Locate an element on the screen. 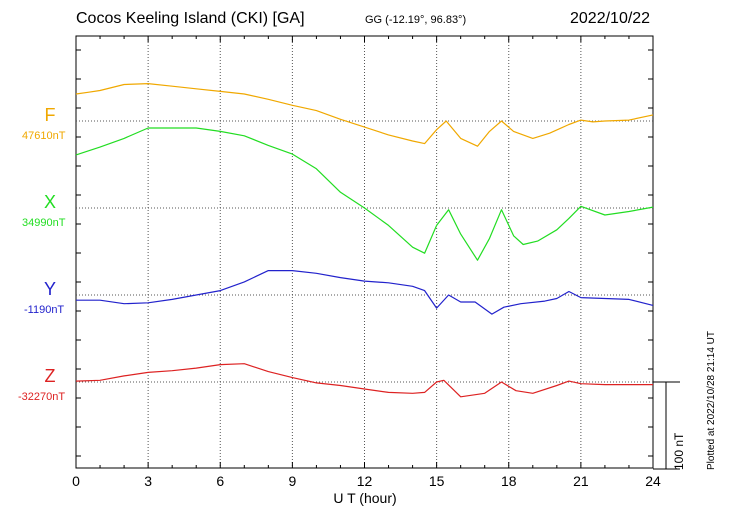  x-tick-label: 12 is located at coordinates (365, 481).